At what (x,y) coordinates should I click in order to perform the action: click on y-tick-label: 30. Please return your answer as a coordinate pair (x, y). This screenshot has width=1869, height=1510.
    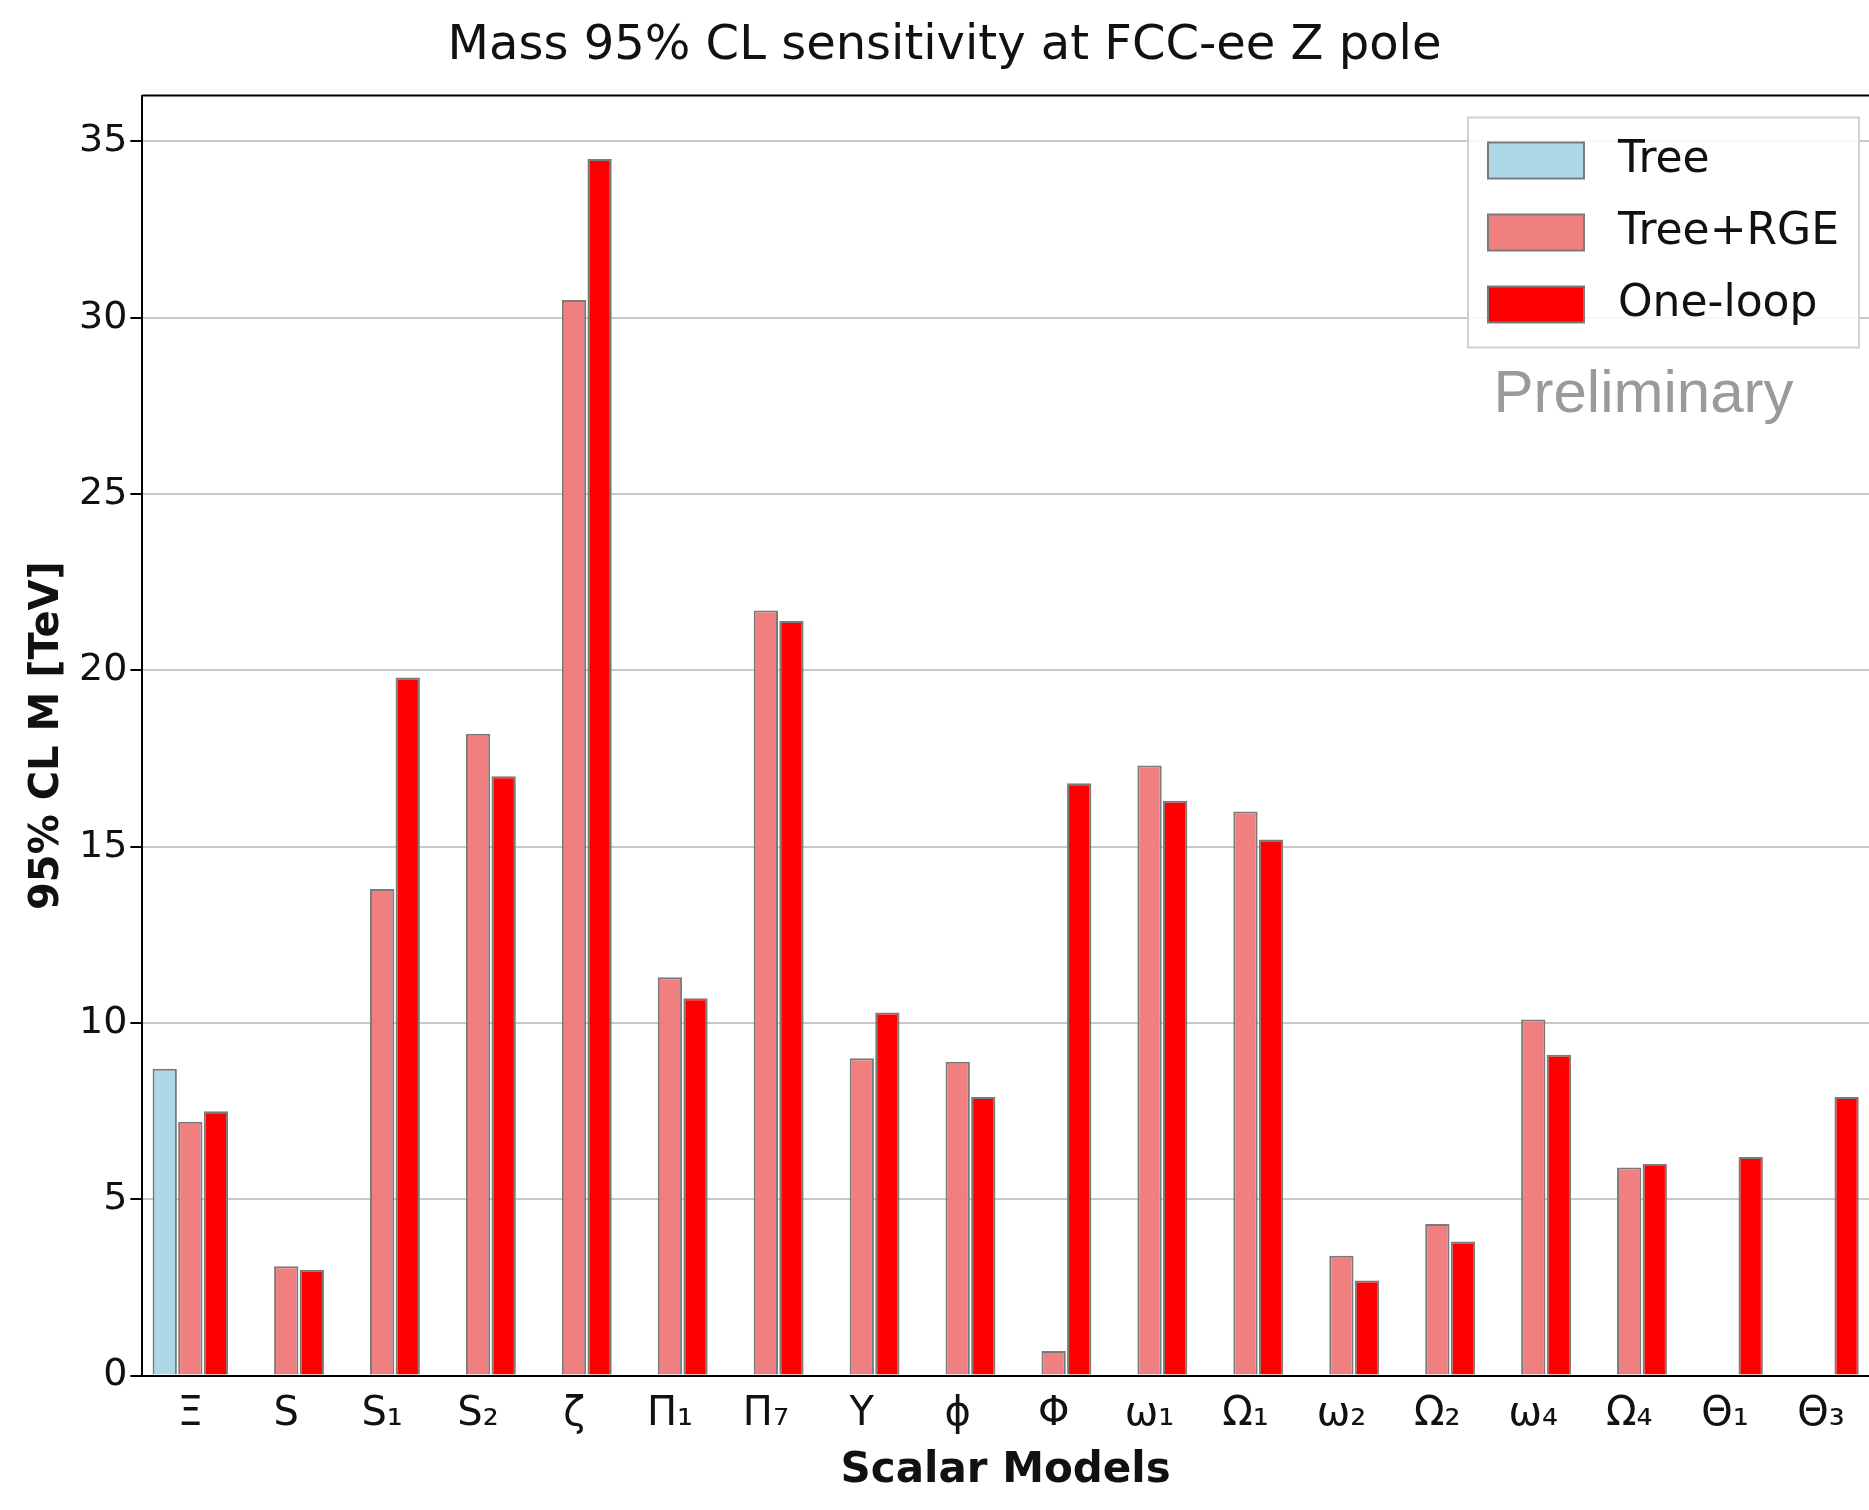
    Looking at the image, I should click on (103, 314).